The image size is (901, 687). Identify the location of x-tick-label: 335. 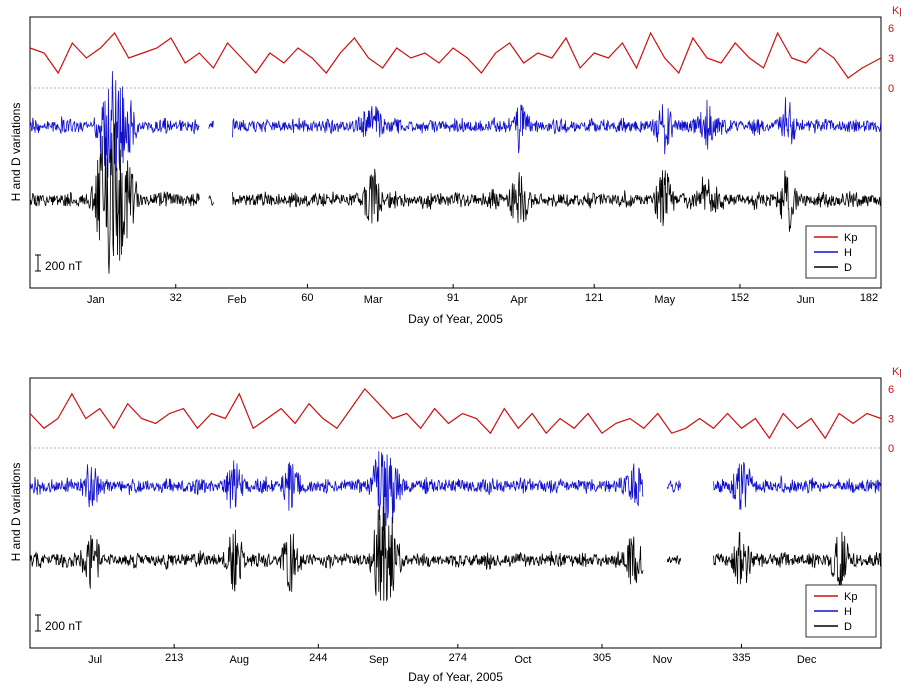
(741, 658).